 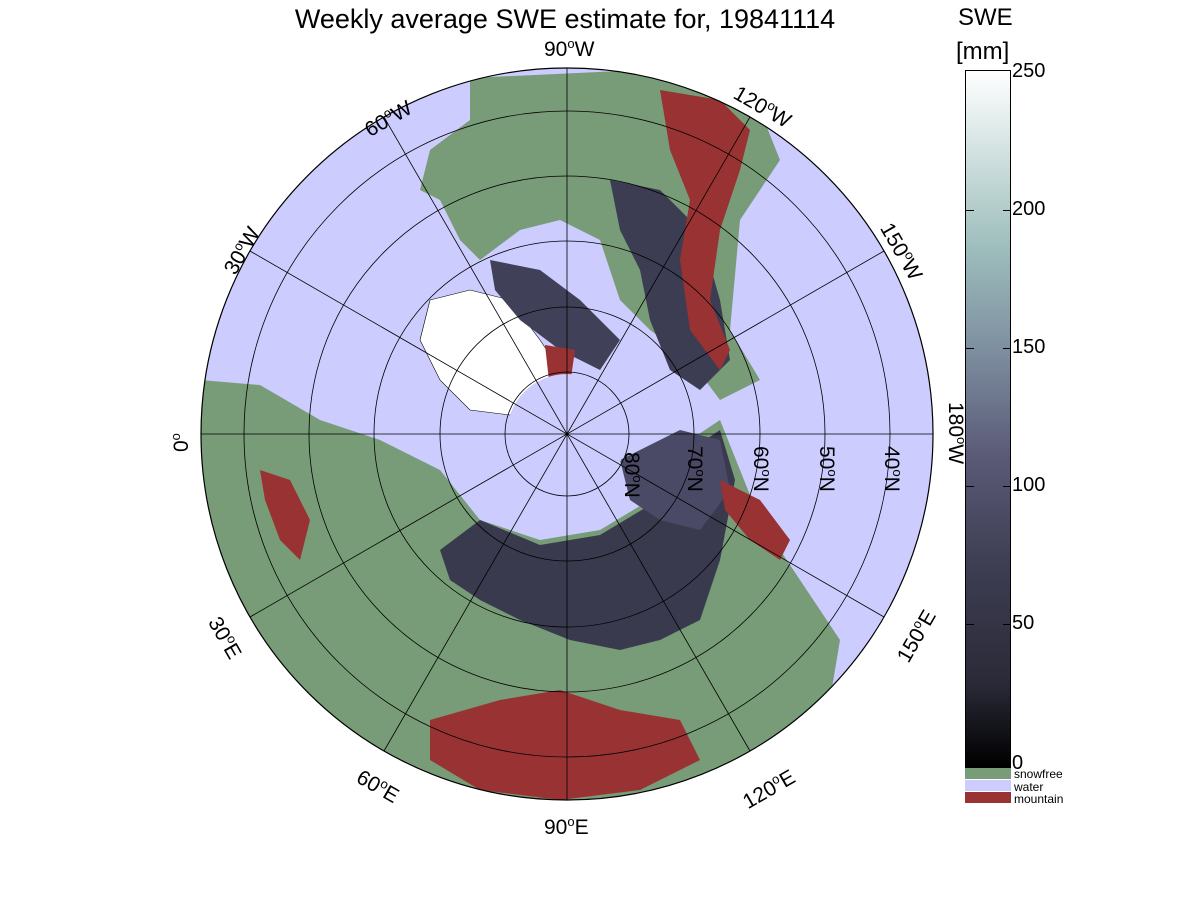 What do you see at coordinates (892, 469) in the screenshot?
I see `lat-label-40n: 40oN` at bounding box center [892, 469].